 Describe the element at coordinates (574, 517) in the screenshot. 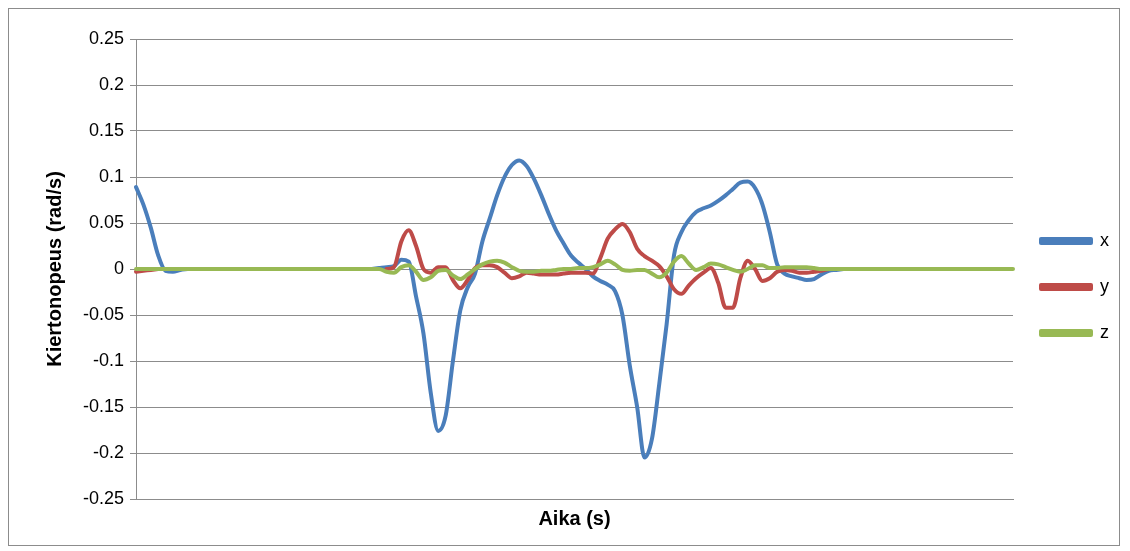

I see `x-axis-title: Aika (s)` at that location.